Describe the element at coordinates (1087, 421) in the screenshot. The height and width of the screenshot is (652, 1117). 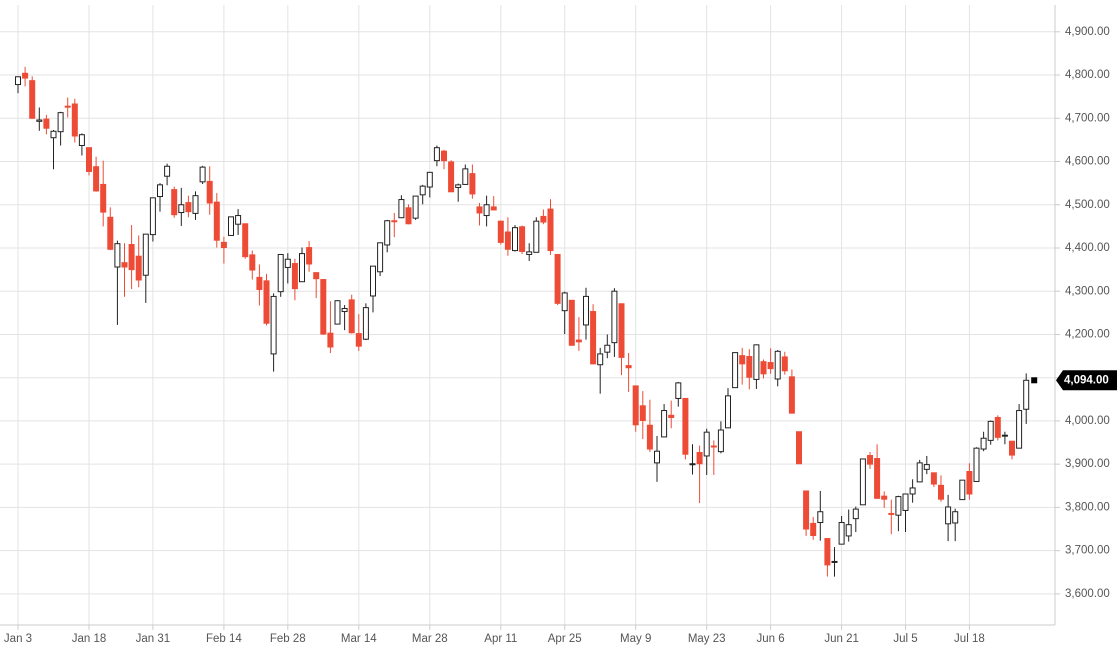
I see `y-tick-label: 4,000.00` at that location.